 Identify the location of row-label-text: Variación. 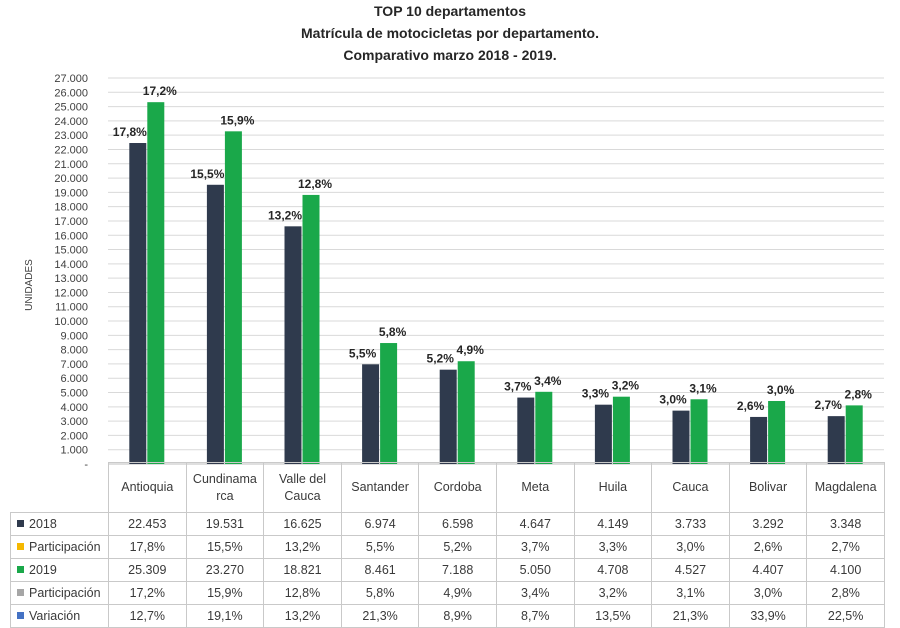
(55, 616).